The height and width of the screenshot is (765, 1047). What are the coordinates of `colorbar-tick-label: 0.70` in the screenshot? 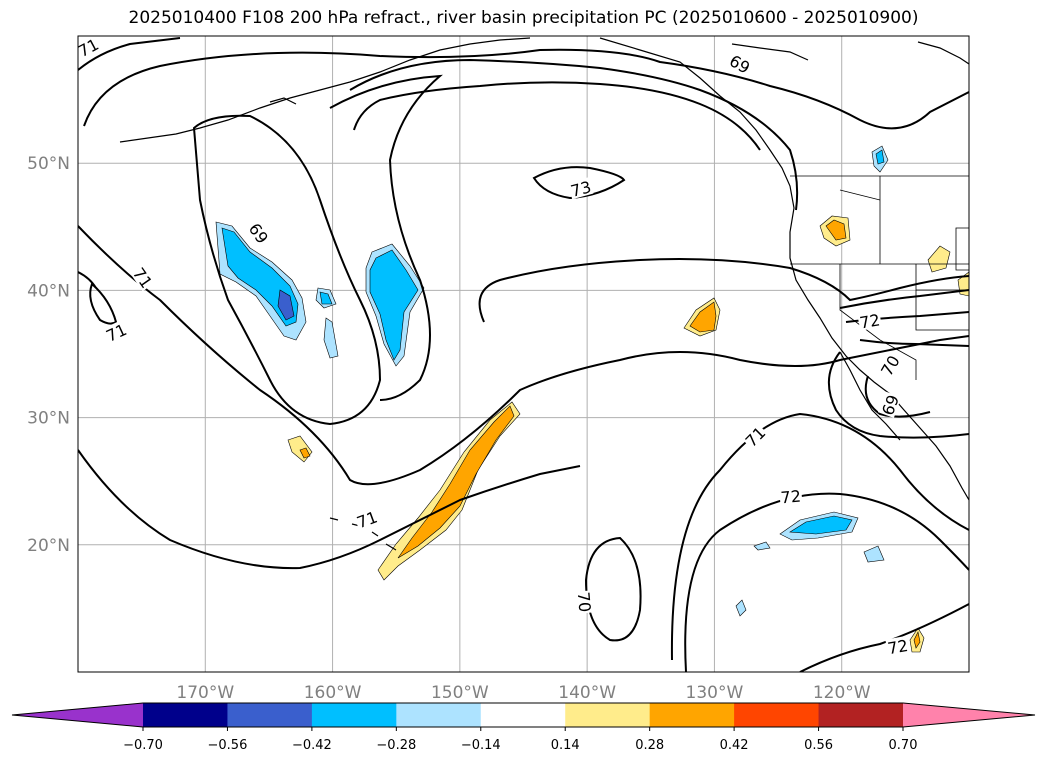 It's located at (903, 745).